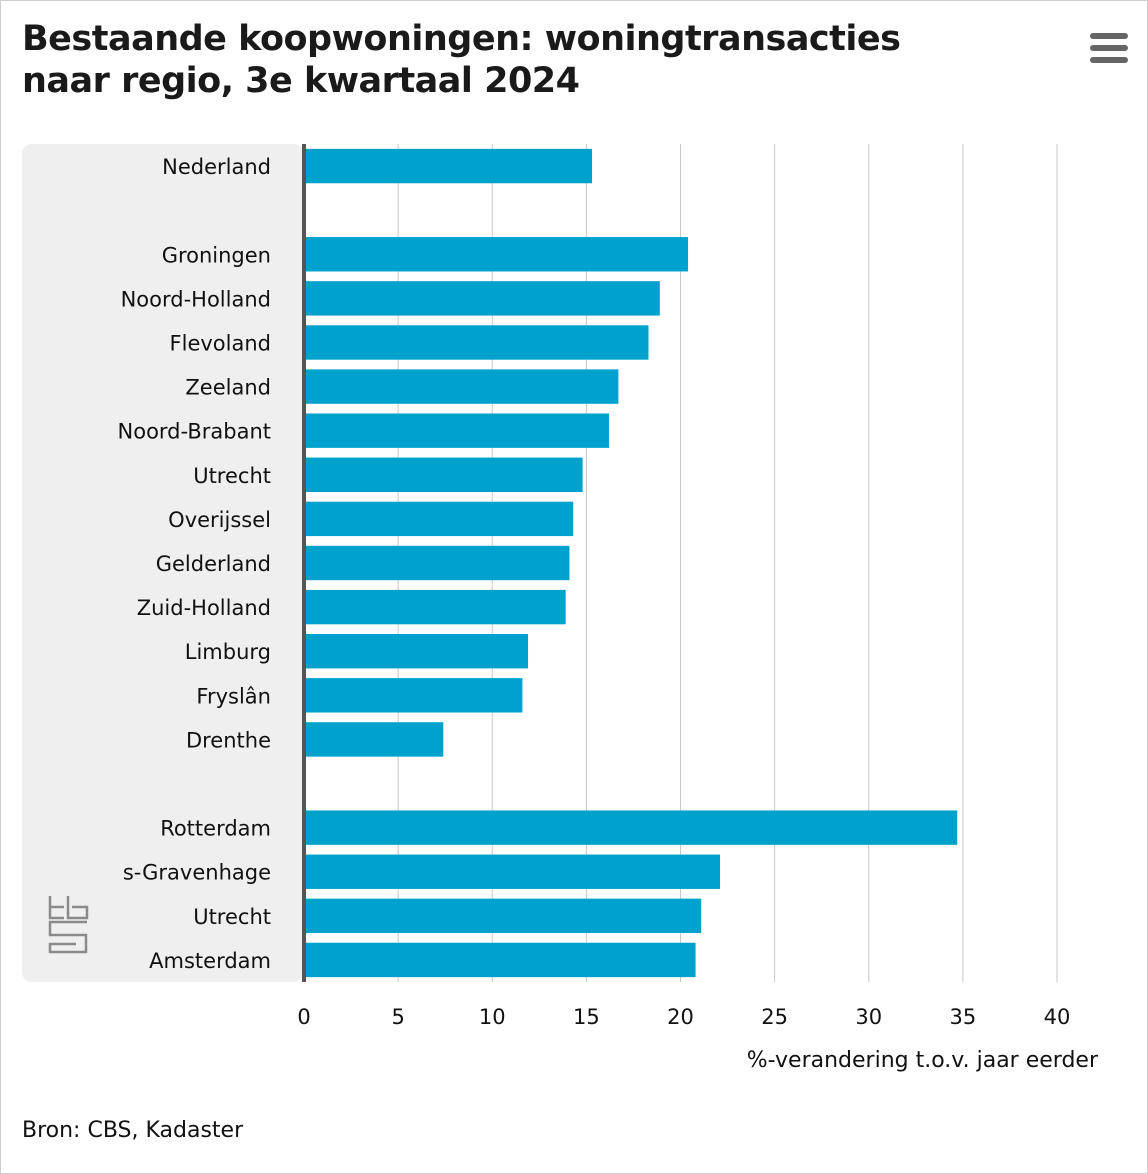 The image size is (1148, 1174). Describe the element at coordinates (216, 255) in the screenshot. I see `category-label: Groningen` at that location.